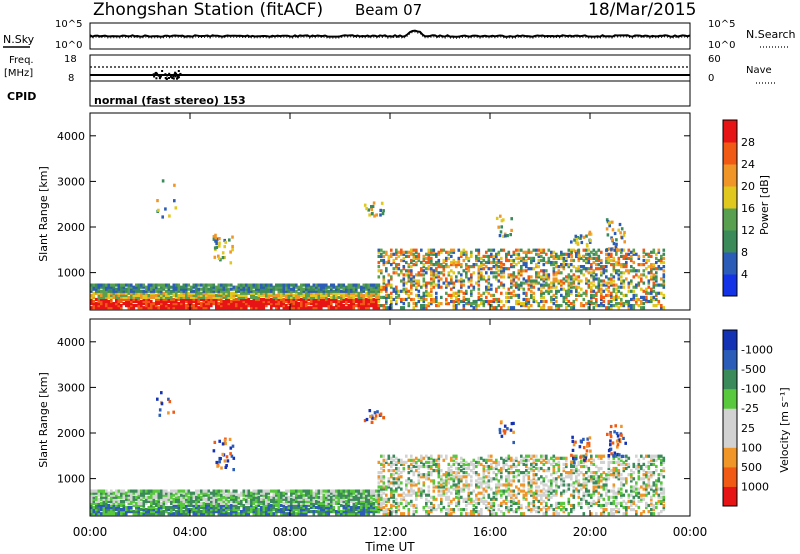  Describe the element at coordinates (165, 74) in the screenshot. I see `freq-dip-point` at that location.